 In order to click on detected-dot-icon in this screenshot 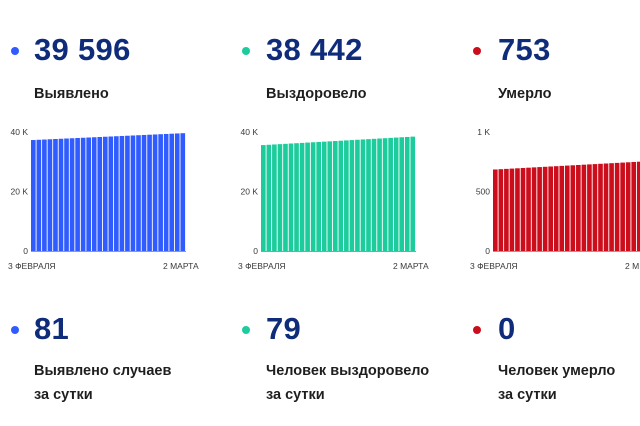, I will do `click(15, 51)`.